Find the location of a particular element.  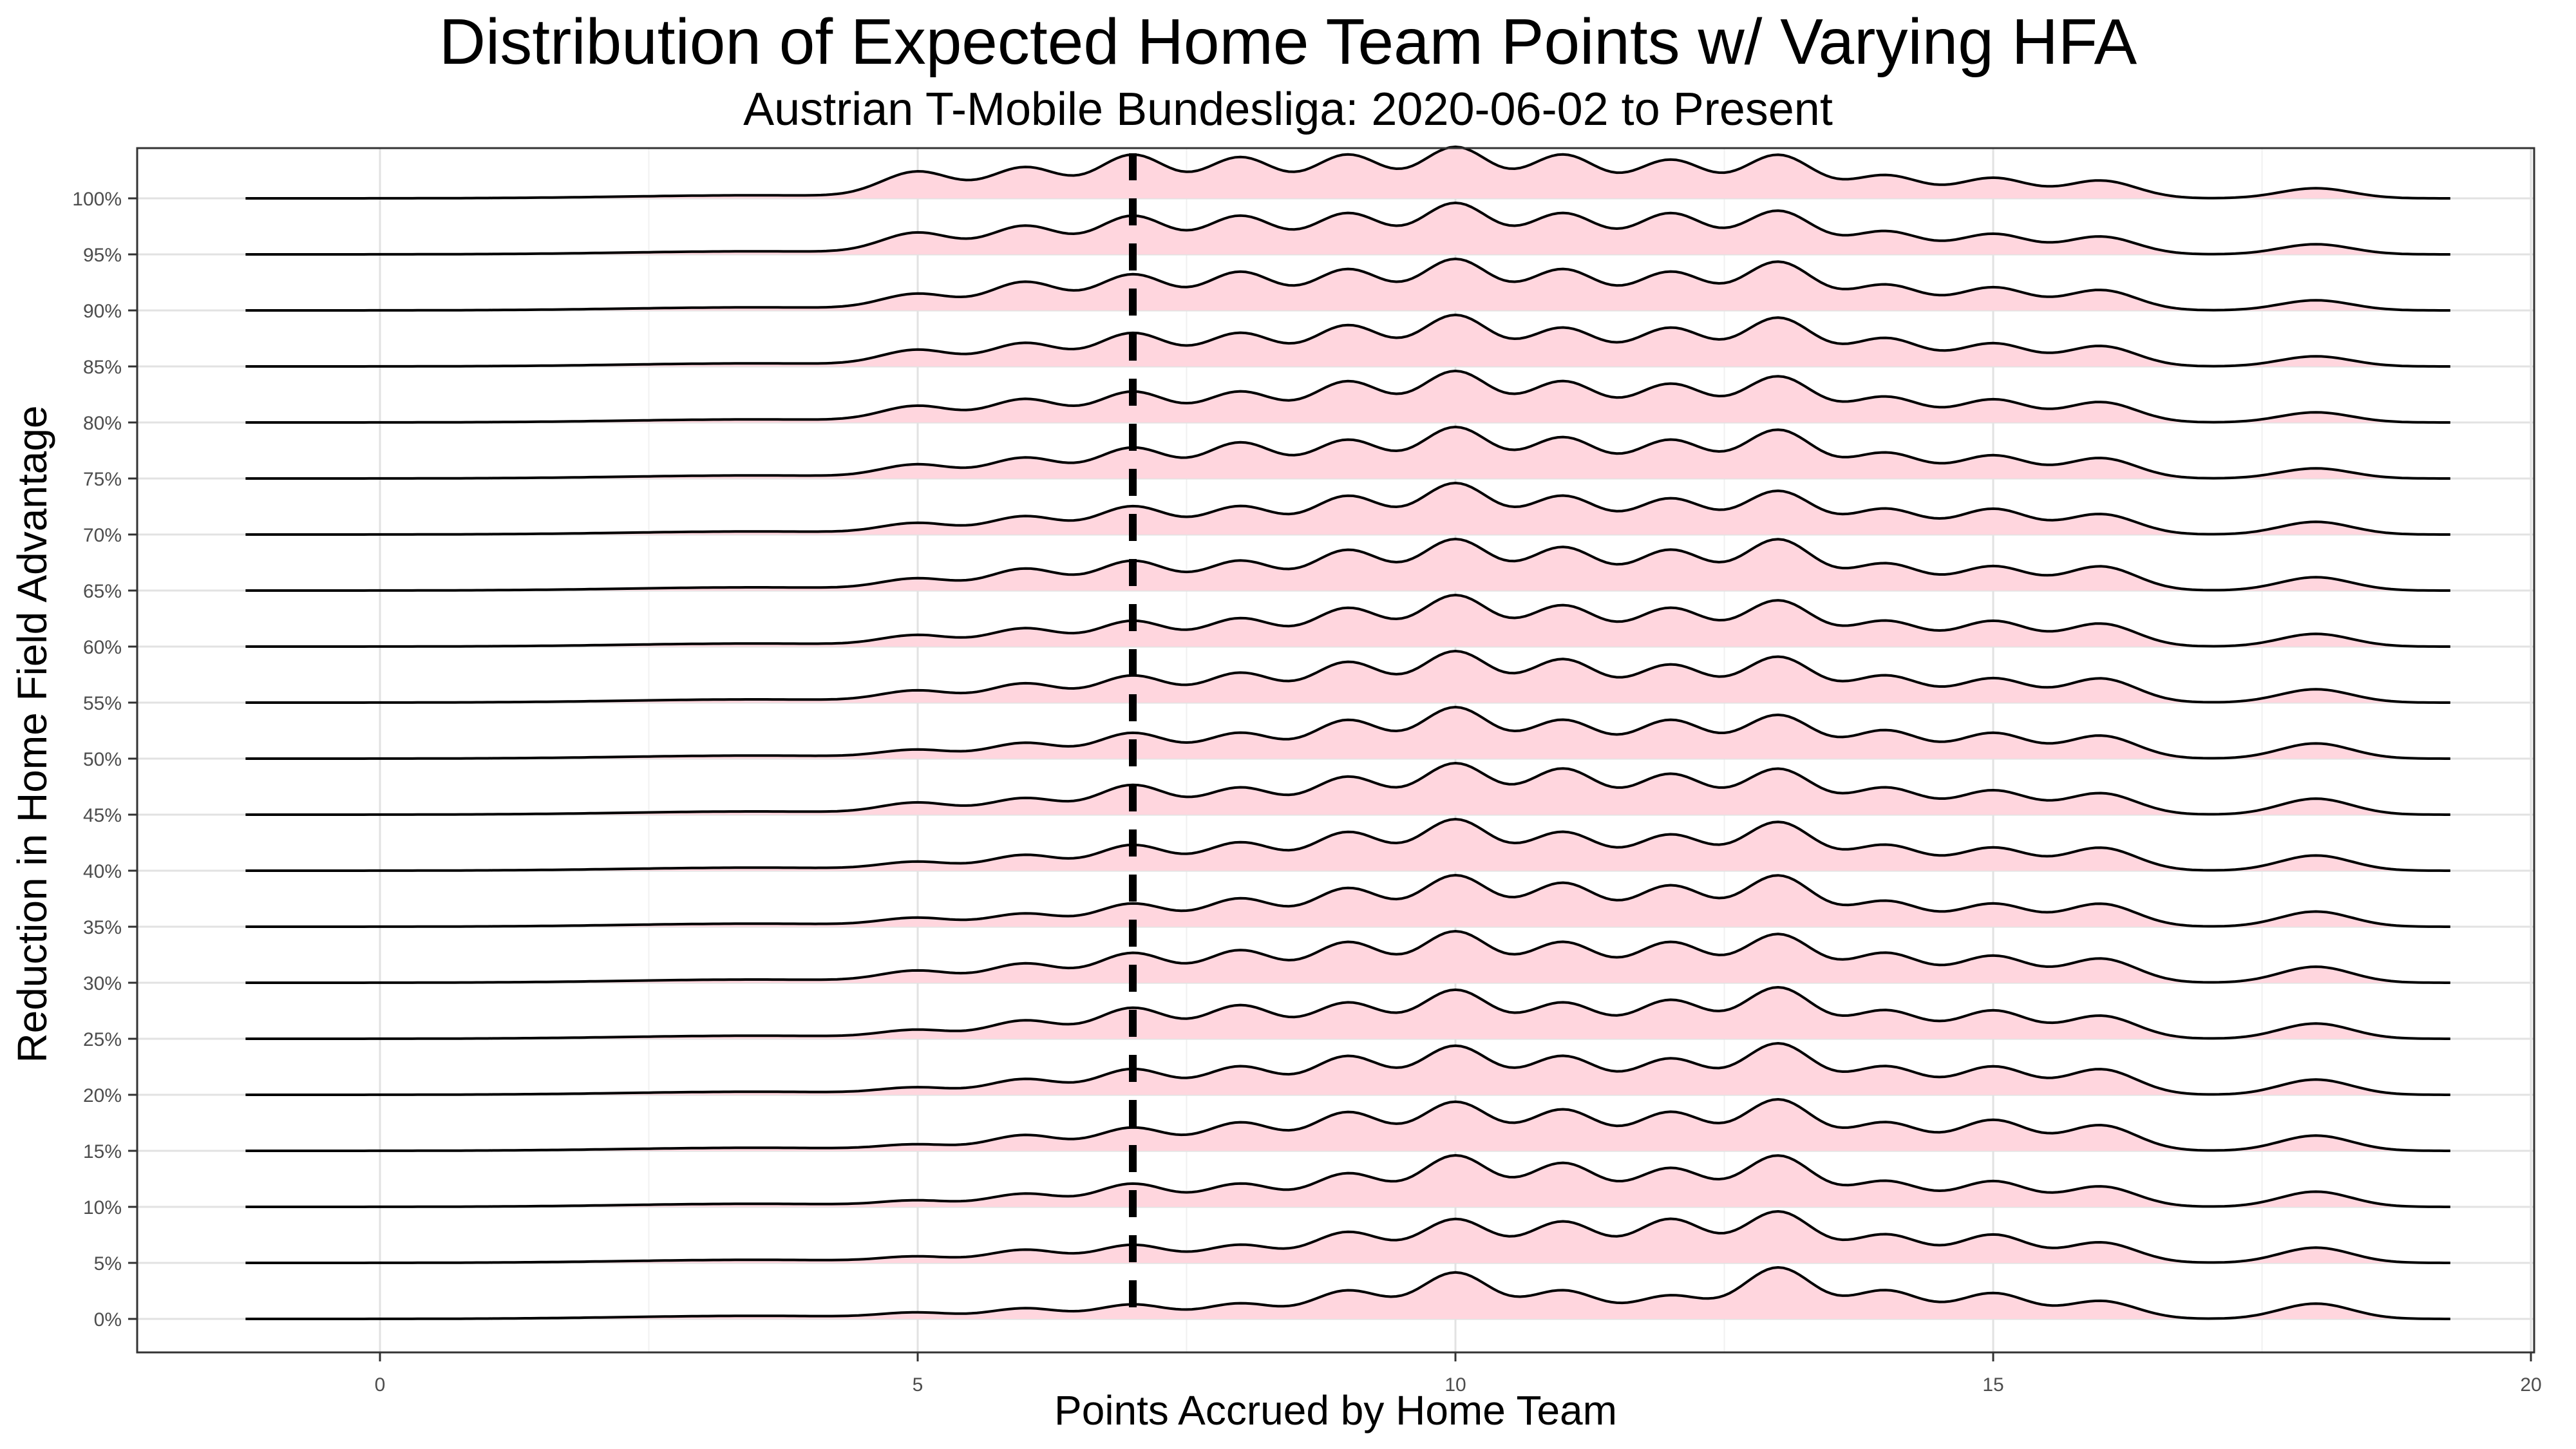

y-tick-label: 50% is located at coordinates (103, 759).